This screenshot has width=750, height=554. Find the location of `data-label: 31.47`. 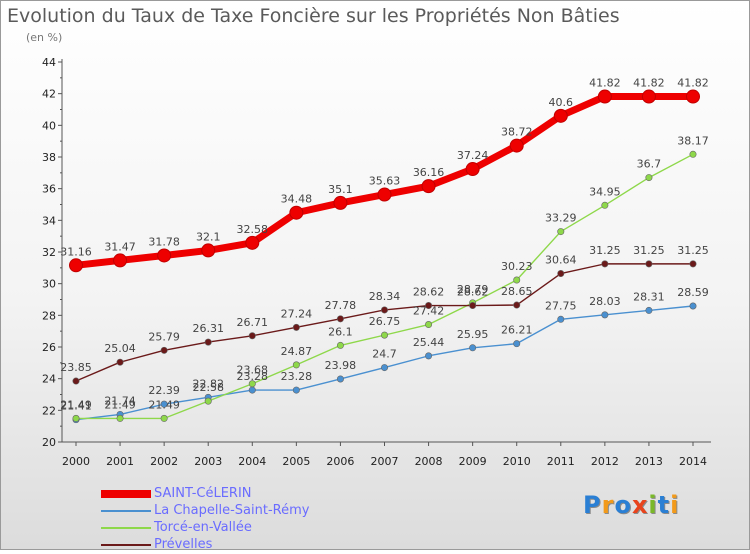

data-label: 31.47 is located at coordinates (120, 246).